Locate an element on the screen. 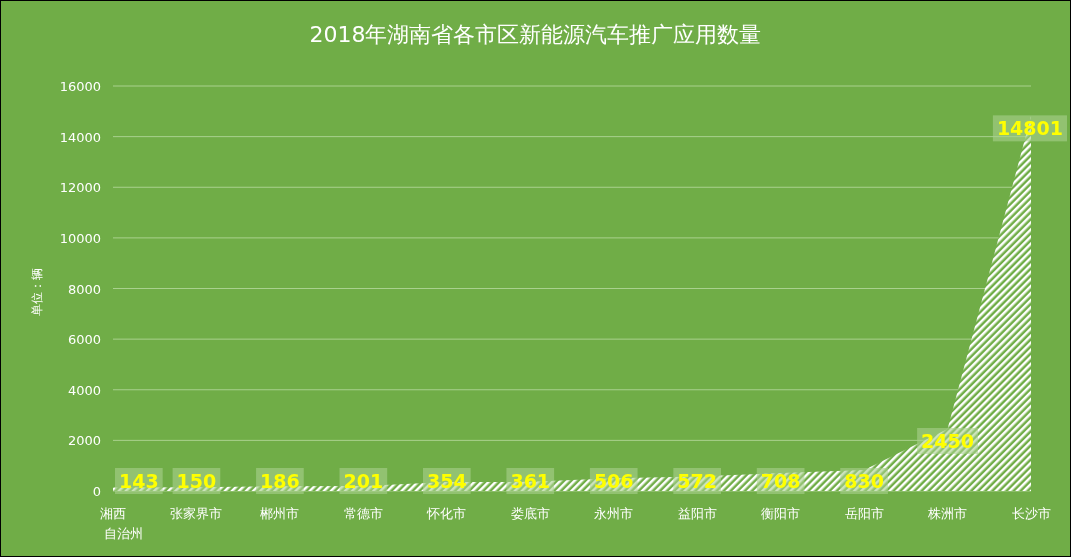 Image resolution: width=1071 pixels, height=557 pixels. y-tick-label: 8000 is located at coordinates (84, 289).